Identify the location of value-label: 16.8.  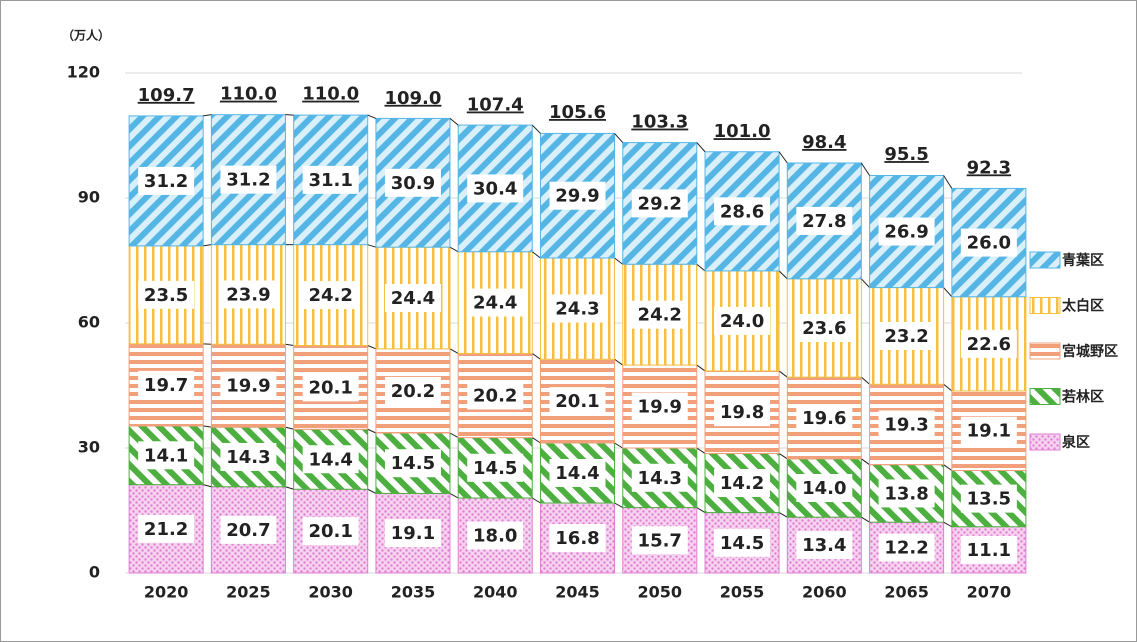
(577, 538).